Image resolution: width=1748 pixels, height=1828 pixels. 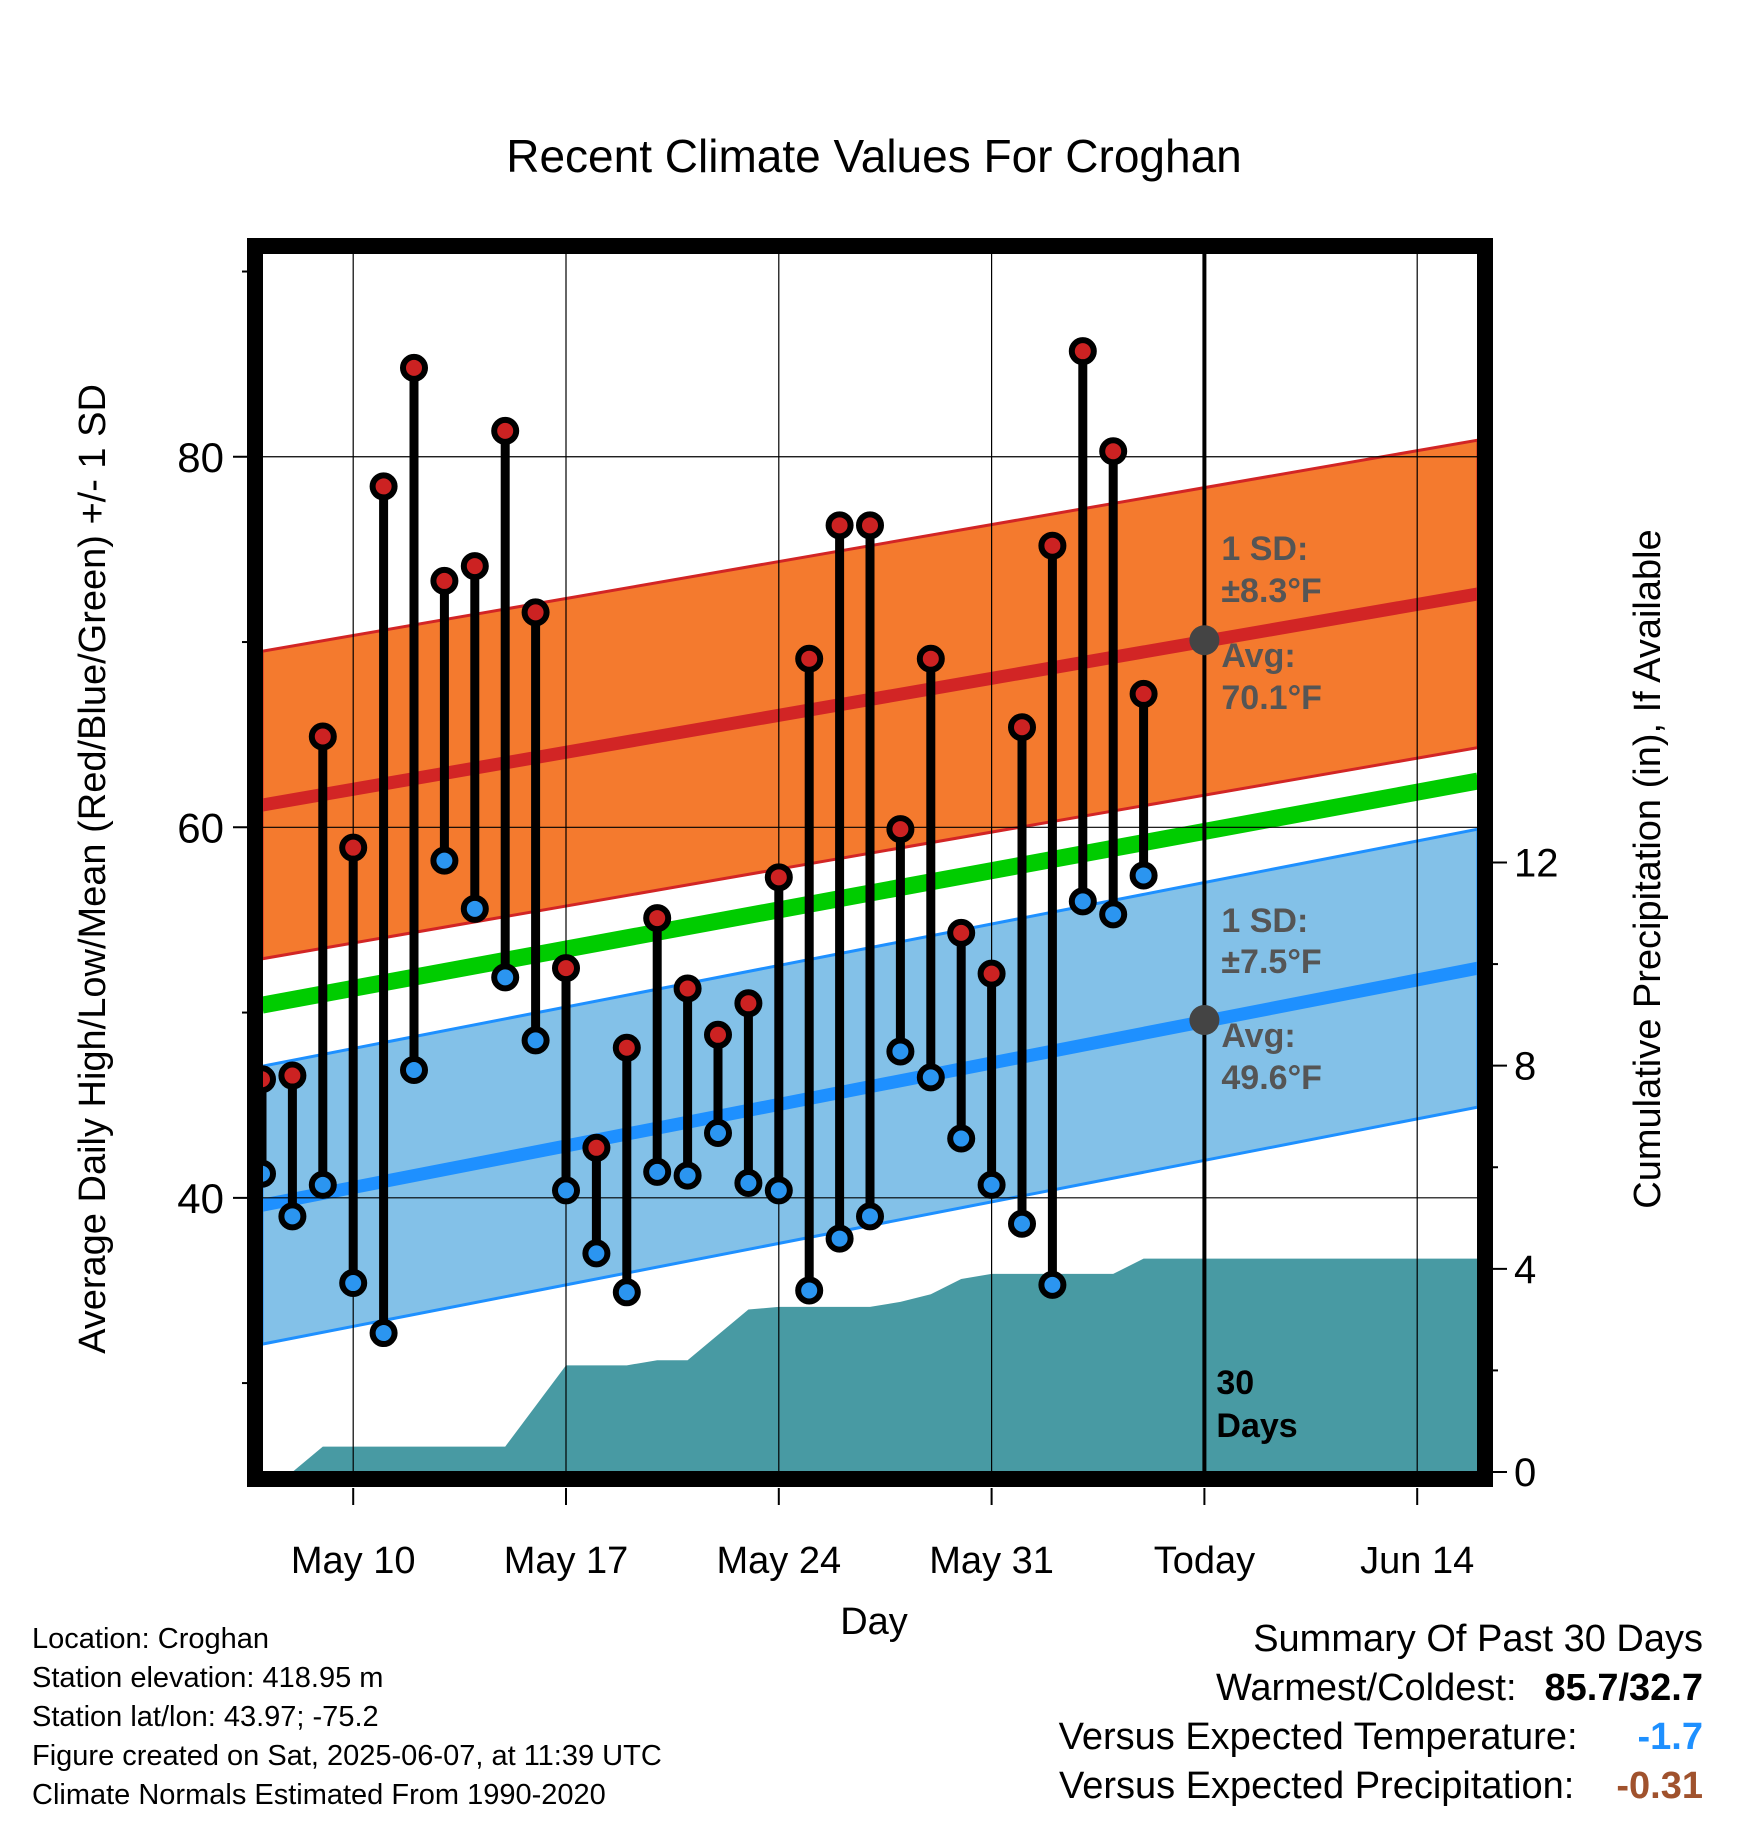 What do you see at coordinates (1204, 640) in the screenshot?
I see `today-high-avg-marker` at bounding box center [1204, 640].